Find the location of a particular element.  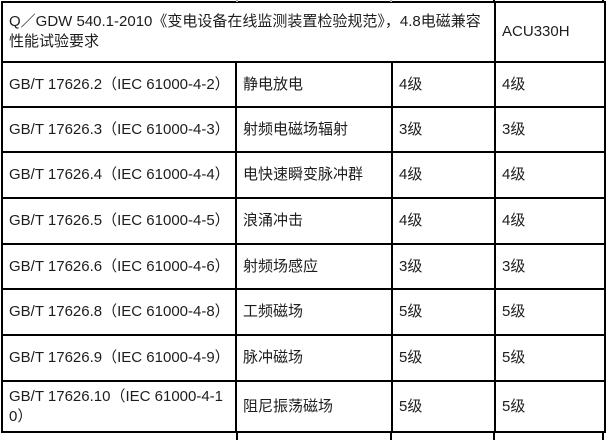

table-row: GB/T 17626.5（IEC 61000-4-5） 浪涌冲击 4级 4级 is located at coordinates (304, 221).